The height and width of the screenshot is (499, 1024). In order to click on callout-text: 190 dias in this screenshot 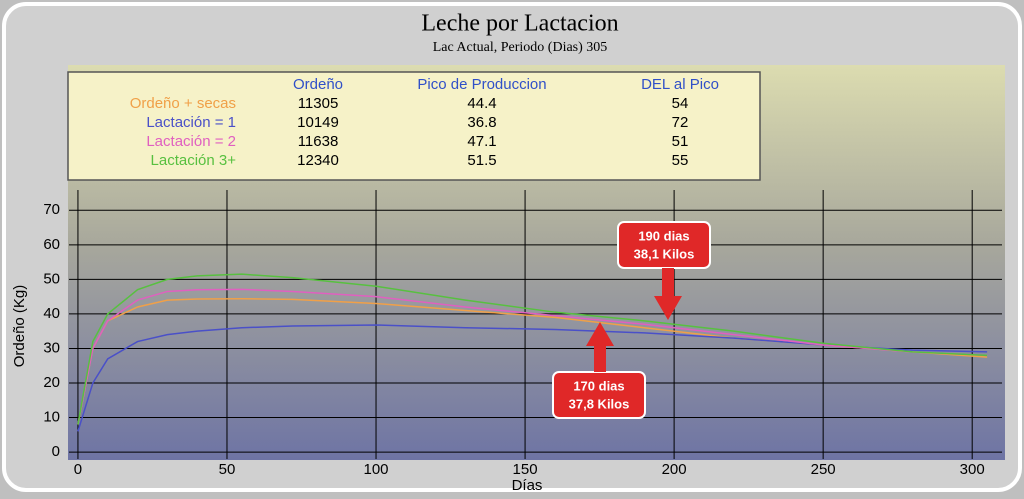, I will do `click(663, 235)`.